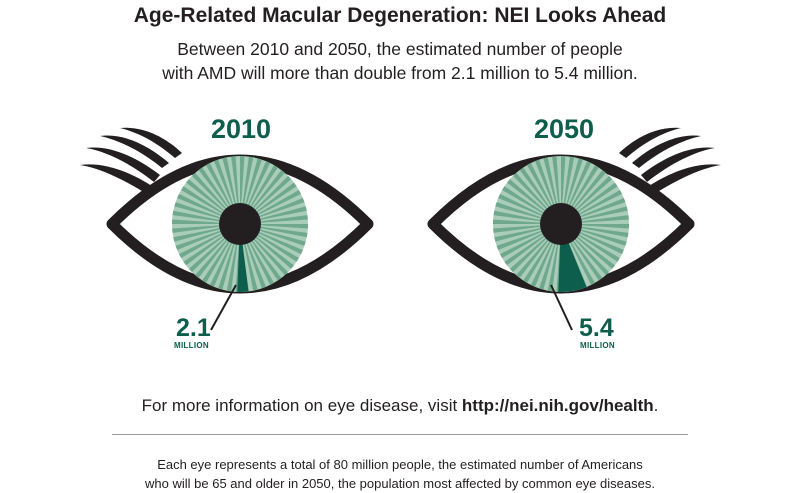 Image resolution: width=800 pixels, height=493 pixels. What do you see at coordinates (223, 307) in the screenshot?
I see `pointer-line-left` at bounding box center [223, 307].